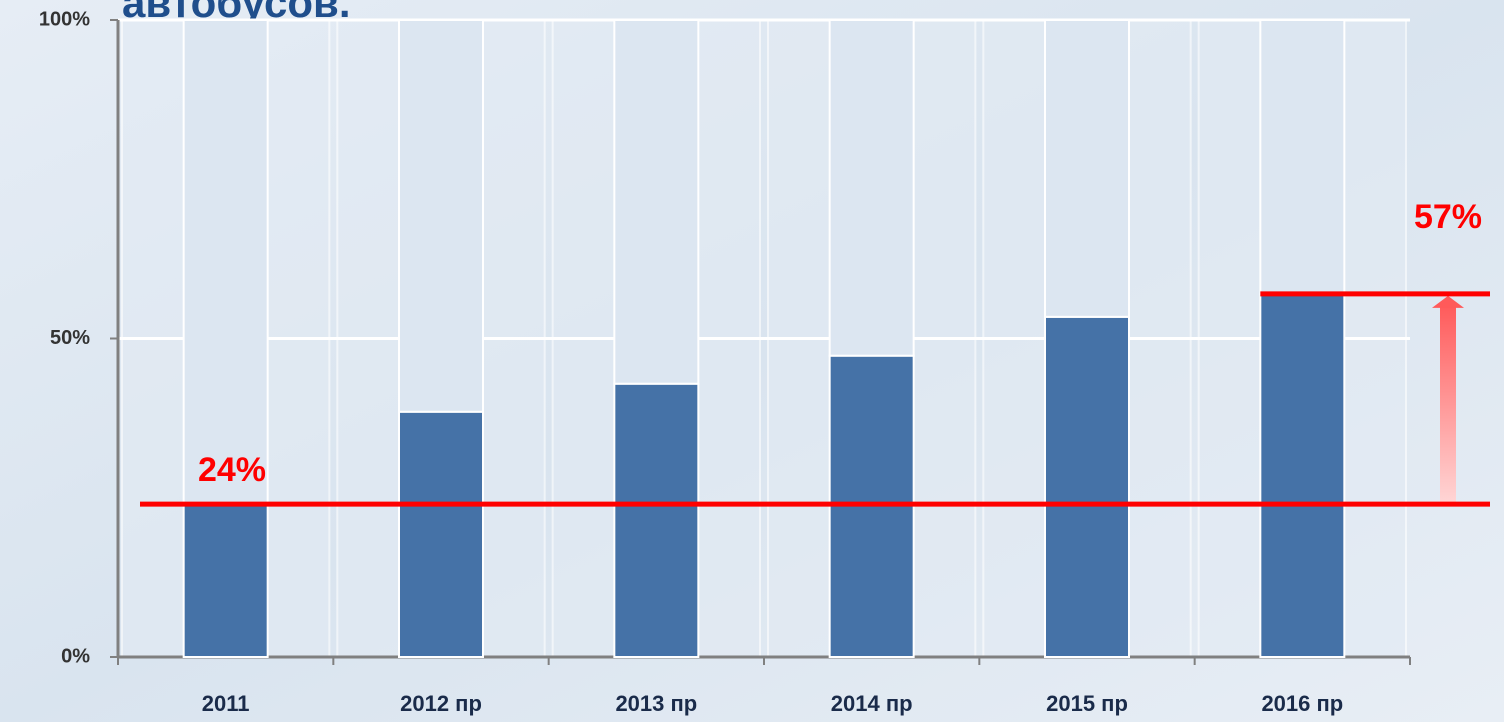 The height and width of the screenshot is (722, 1504). I want to click on x-tick-label: 2013 пр, so click(656, 703).